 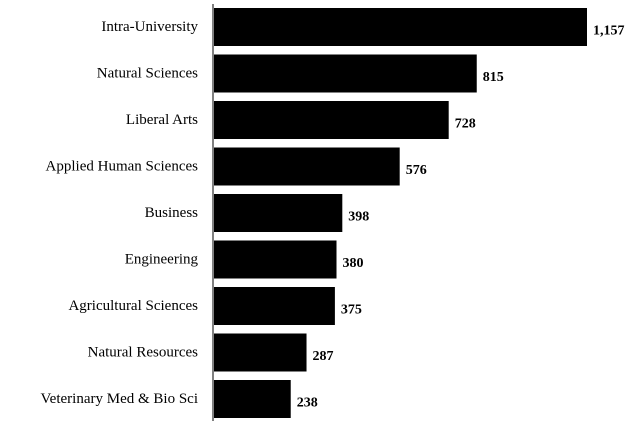 What do you see at coordinates (149, 27) in the screenshot?
I see `category-label: Intra-University` at bounding box center [149, 27].